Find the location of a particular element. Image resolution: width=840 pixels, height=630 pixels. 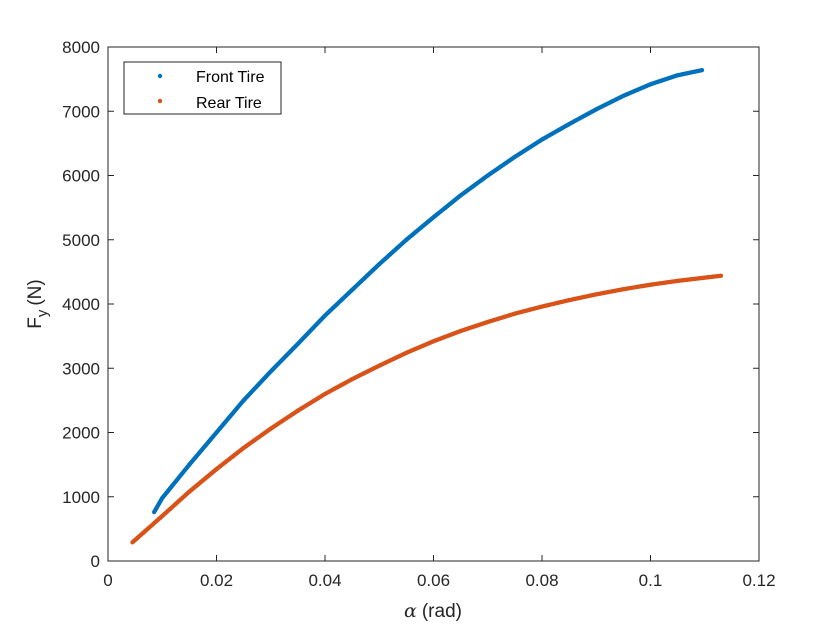

y-tick-label: 5000 is located at coordinates (81, 240).